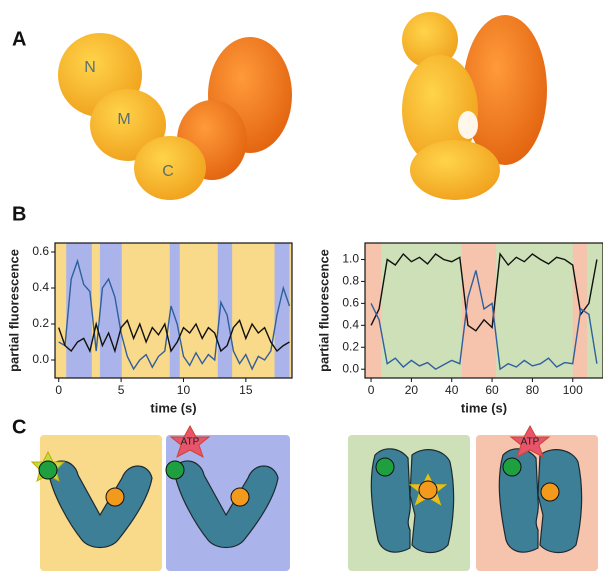 The width and height of the screenshot is (603, 571). What do you see at coordinates (452, 390) in the screenshot?
I see `x-tick-label: 40` at bounding box center [452, 390].